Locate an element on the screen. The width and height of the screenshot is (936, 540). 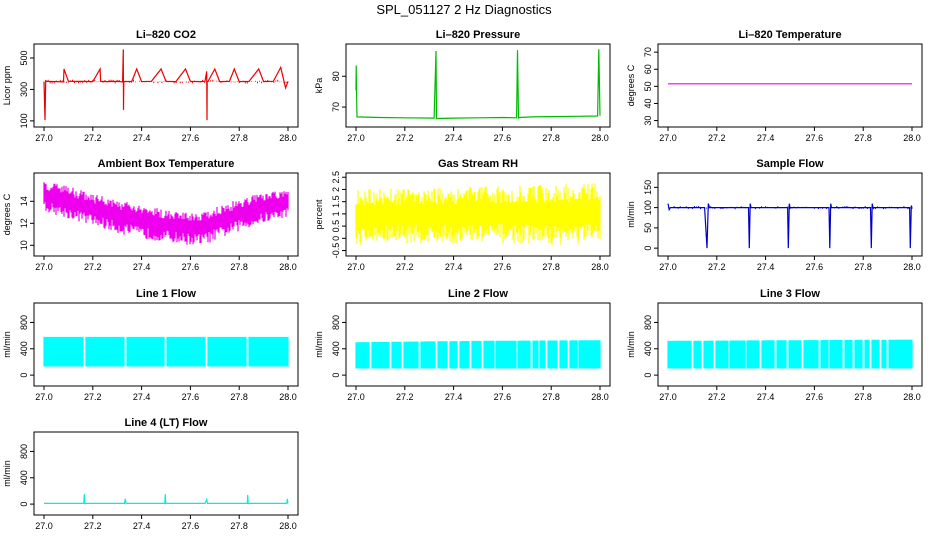
y-tick-label: 14 is located at coordinates (24, 201).